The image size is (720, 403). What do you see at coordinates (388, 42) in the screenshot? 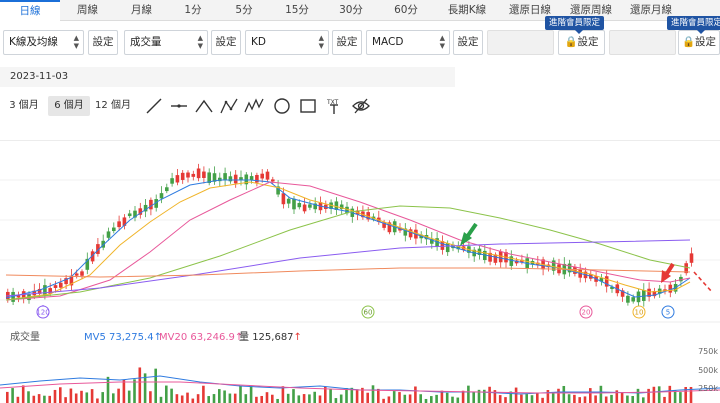
I see `macd-indicator-value: MACD` at bounding box center [388, 42].